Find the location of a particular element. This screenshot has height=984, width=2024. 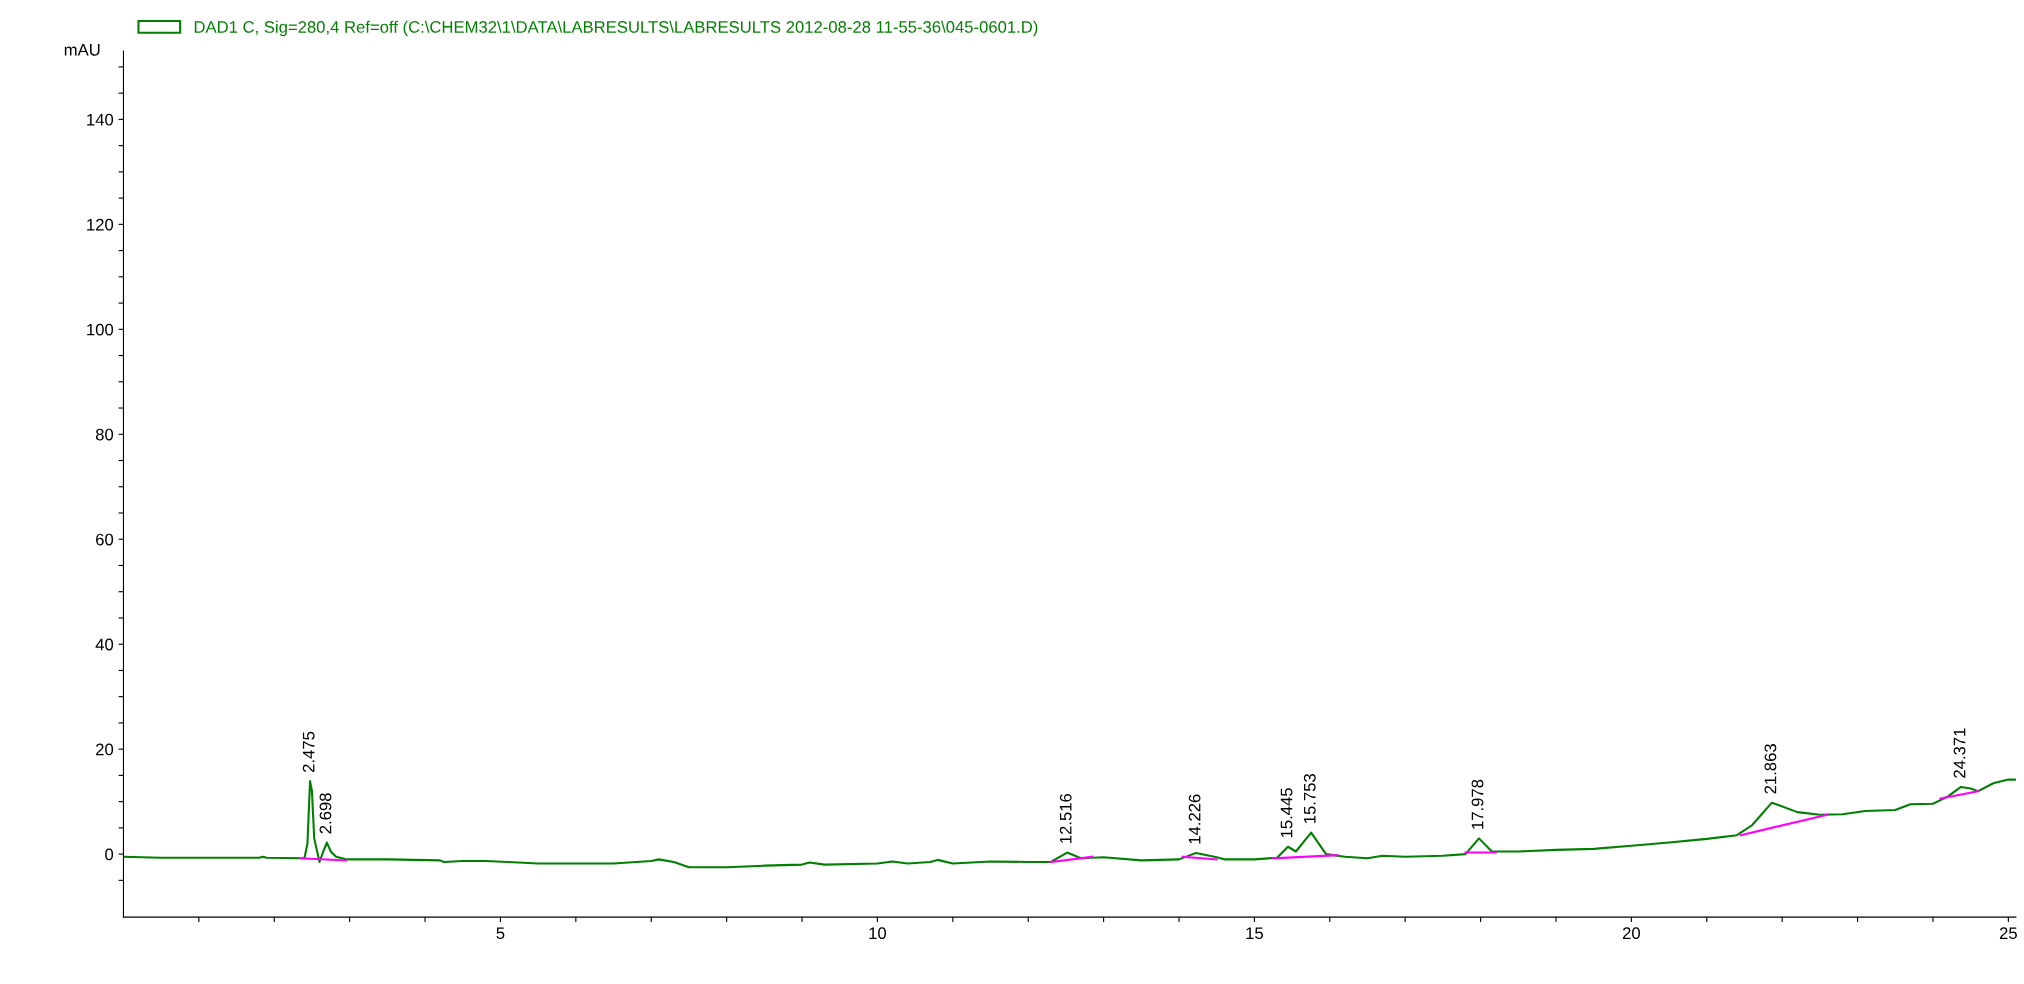

y-tick-label: 80 is located at coordinates (104, 434).